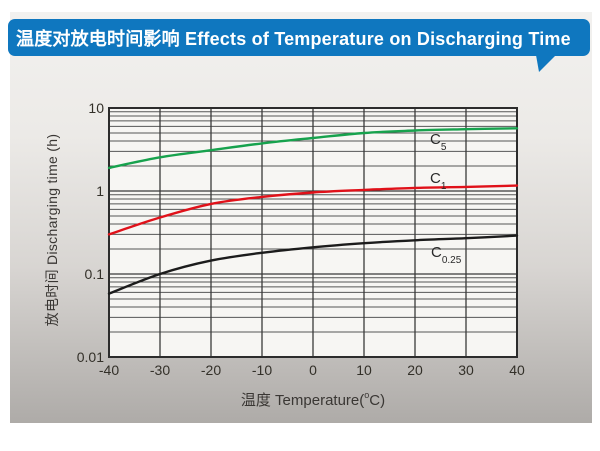 The height and width of the screenshot is (451, 600). I want to click on y-tick-label: 0.01, so click(90, 357).